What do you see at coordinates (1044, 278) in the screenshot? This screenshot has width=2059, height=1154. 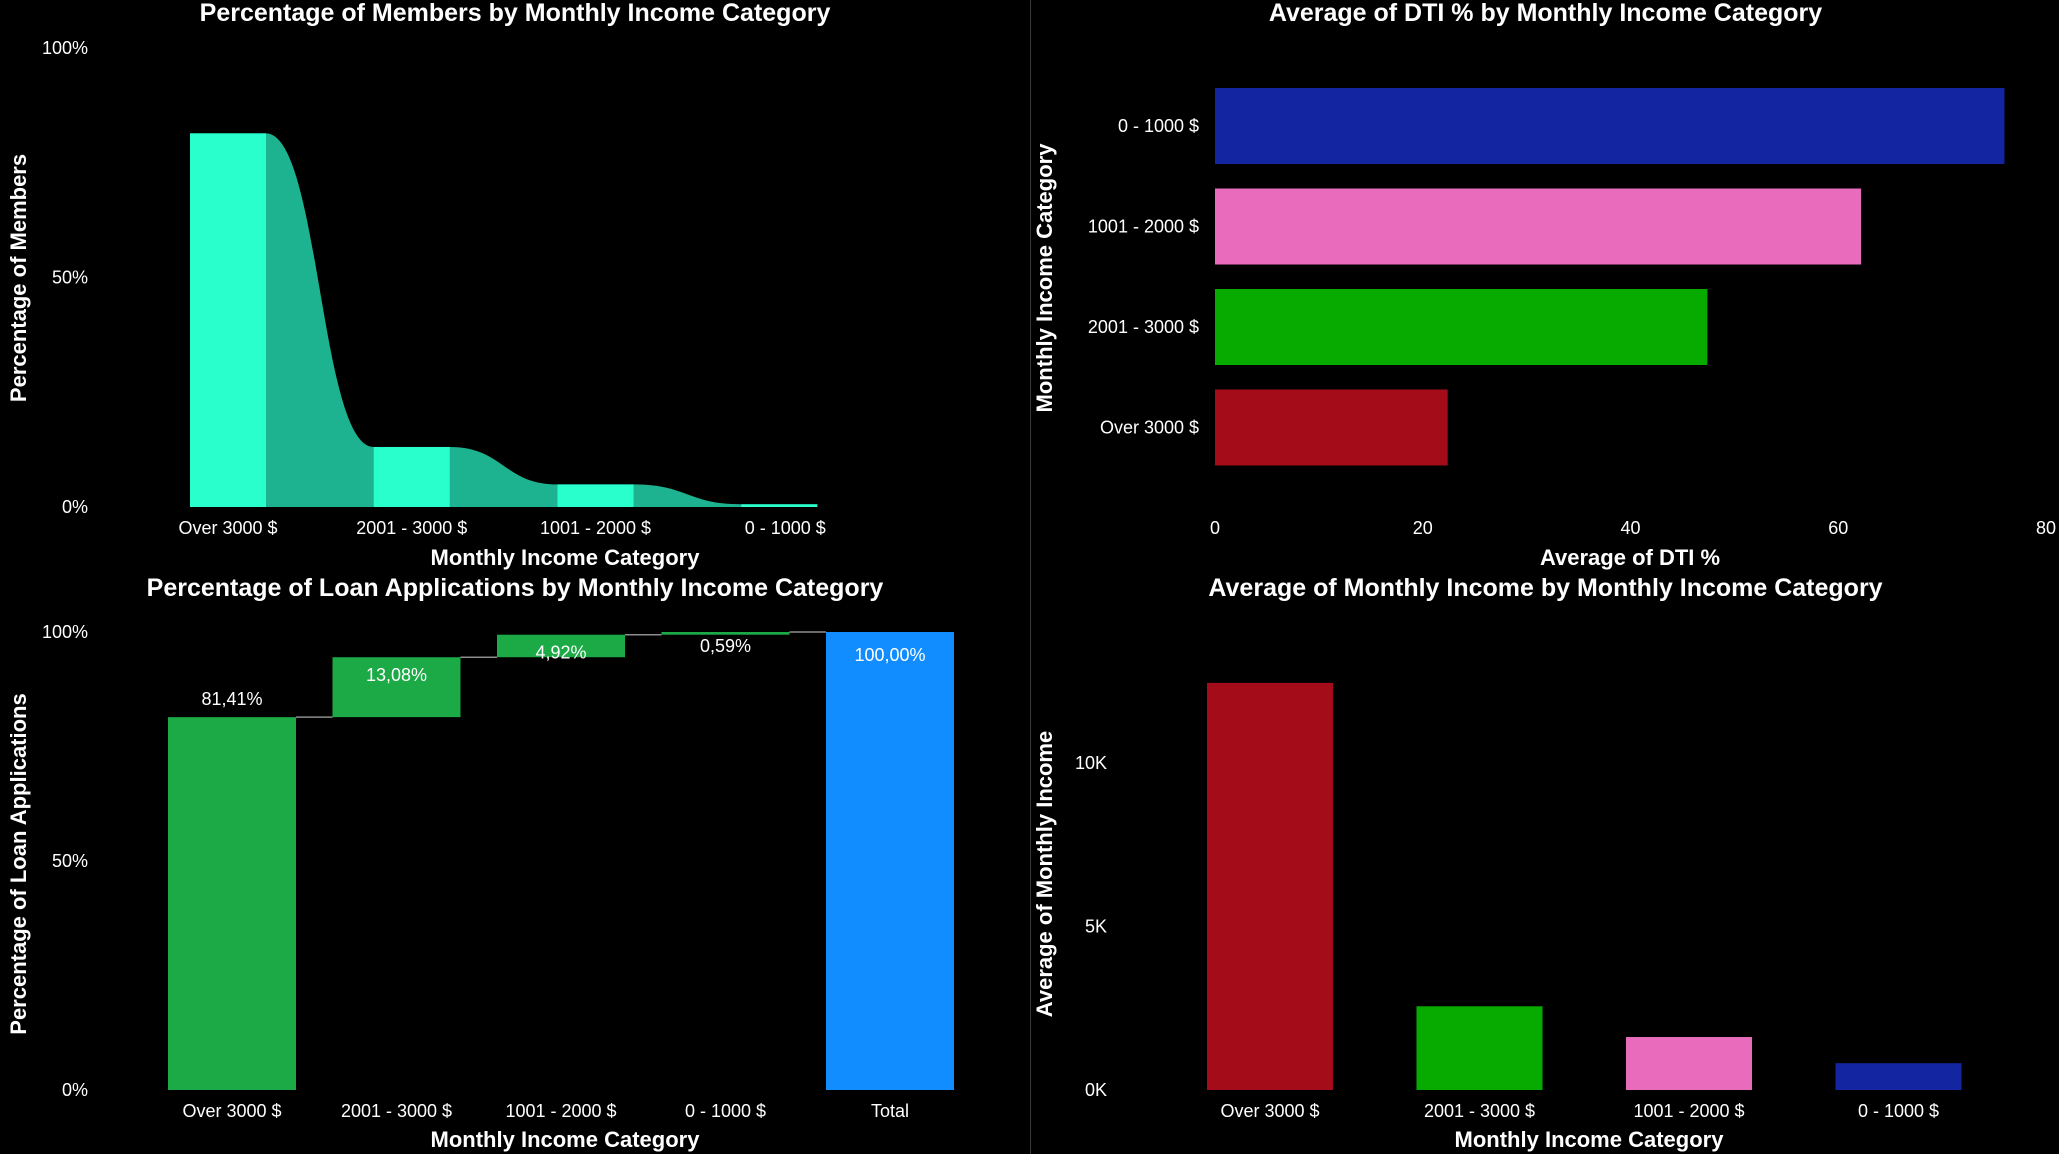 I see `y-axis-title: Monthly Income Category` at bounding box center [1044, 278].